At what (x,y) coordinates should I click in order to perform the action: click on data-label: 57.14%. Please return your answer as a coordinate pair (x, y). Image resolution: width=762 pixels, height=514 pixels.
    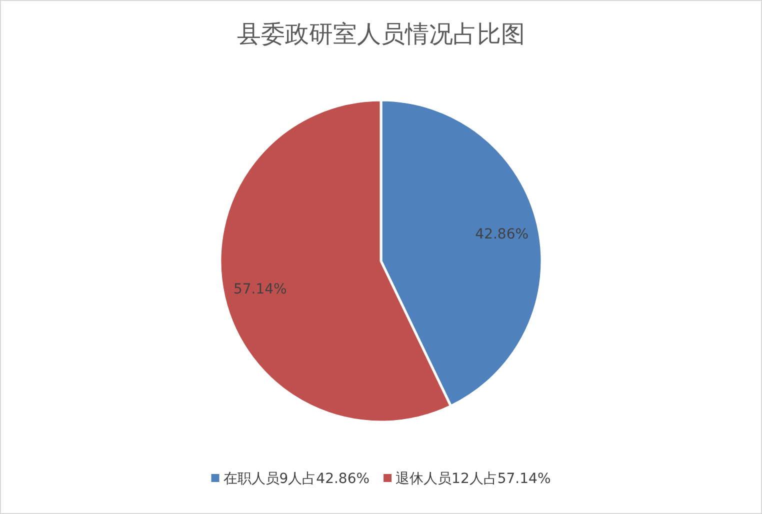
    Looking at the image, I should click on (260, 290).